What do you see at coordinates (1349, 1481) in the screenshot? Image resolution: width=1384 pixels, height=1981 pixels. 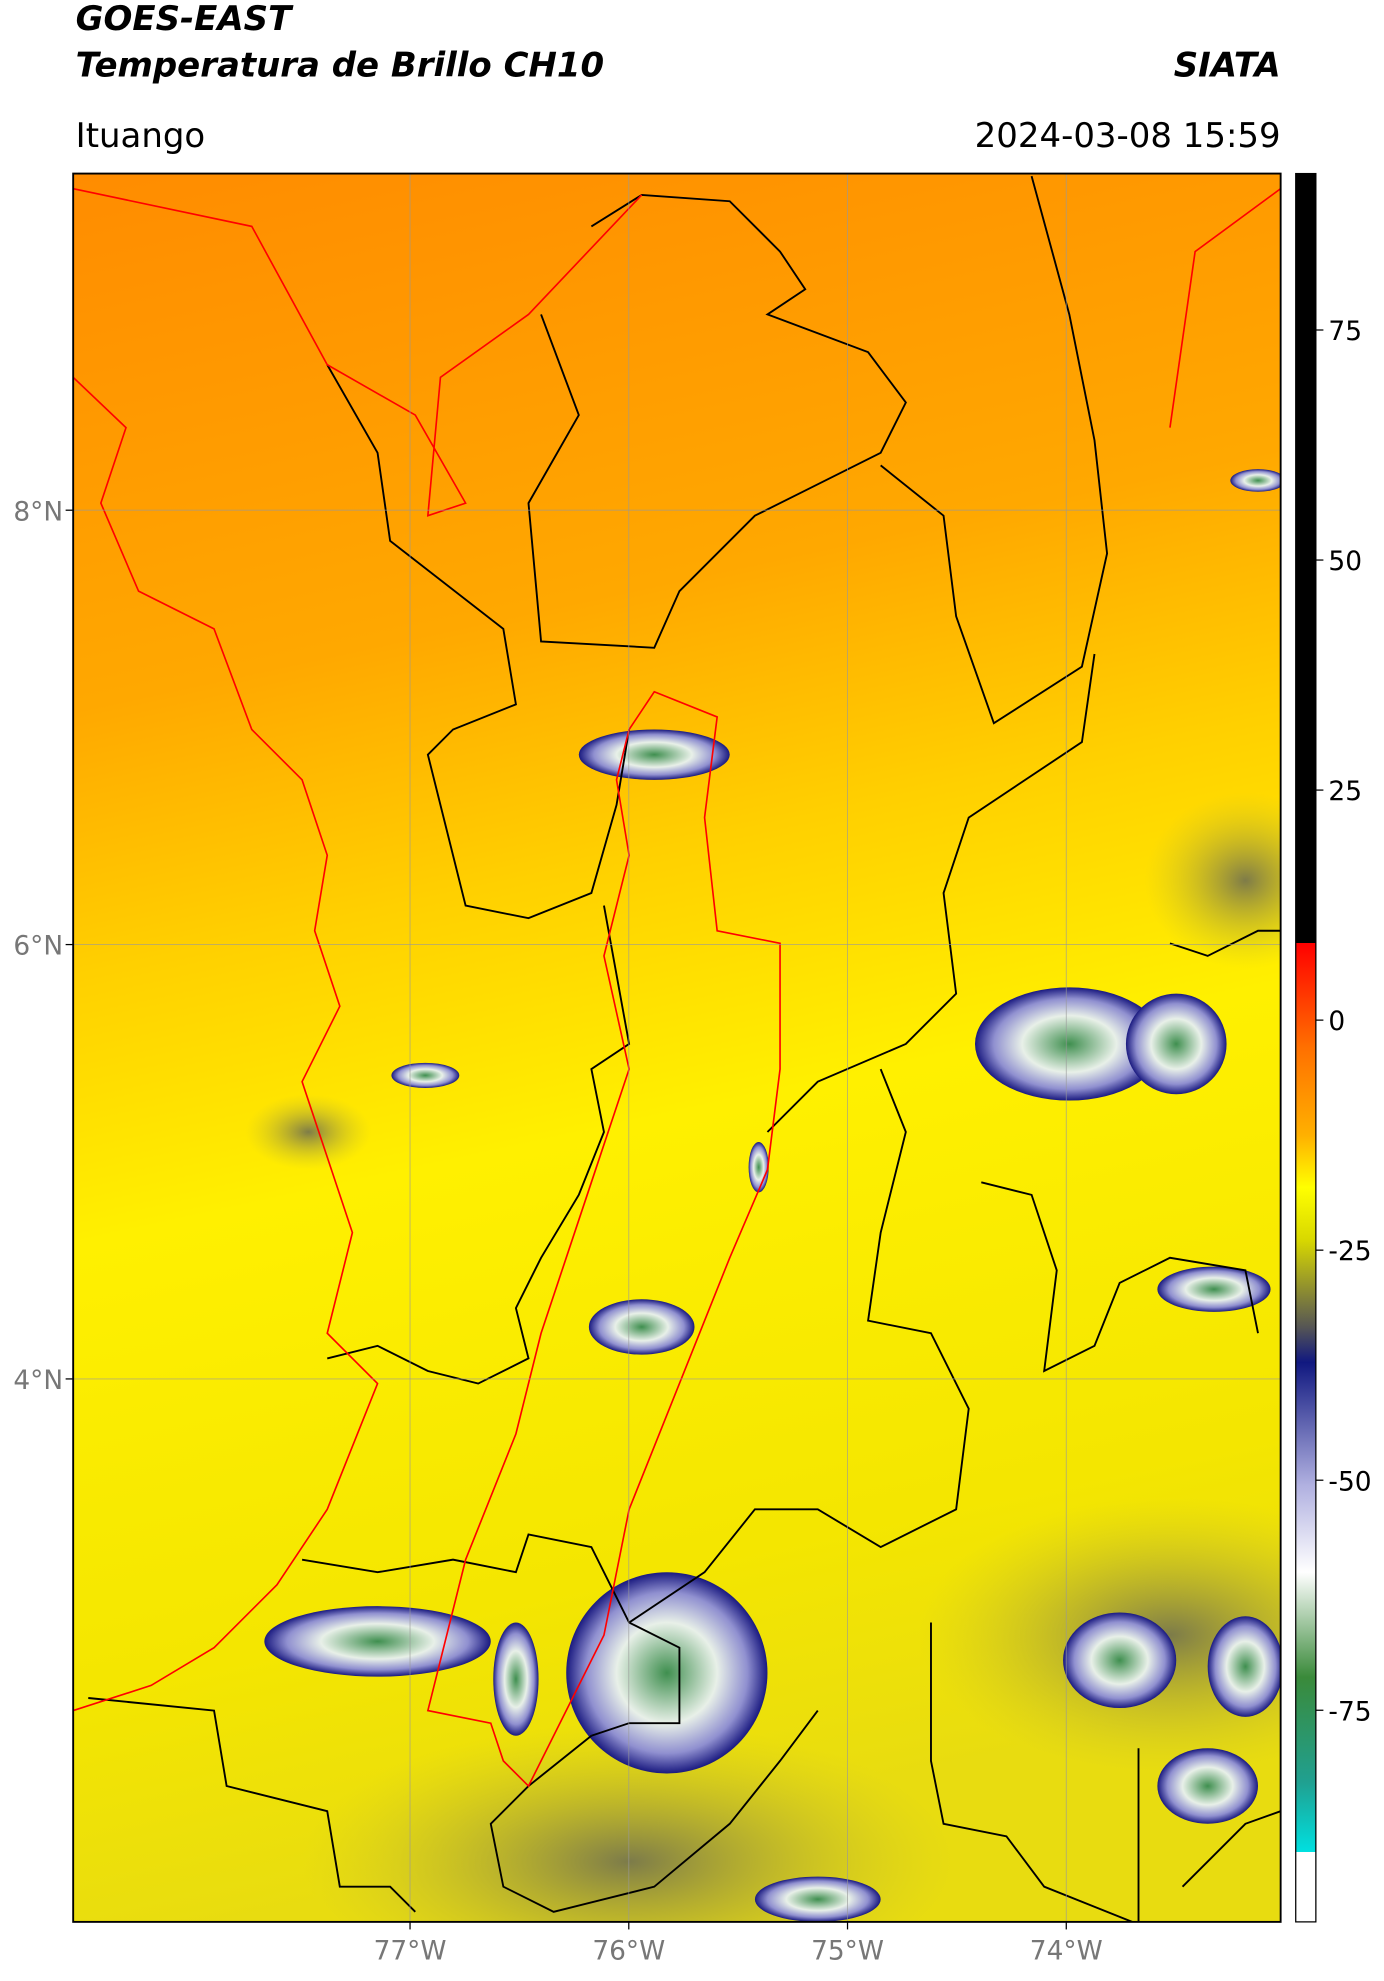 I see `colorbar-tick-label: -50` at bounding box center [1349, 1481].